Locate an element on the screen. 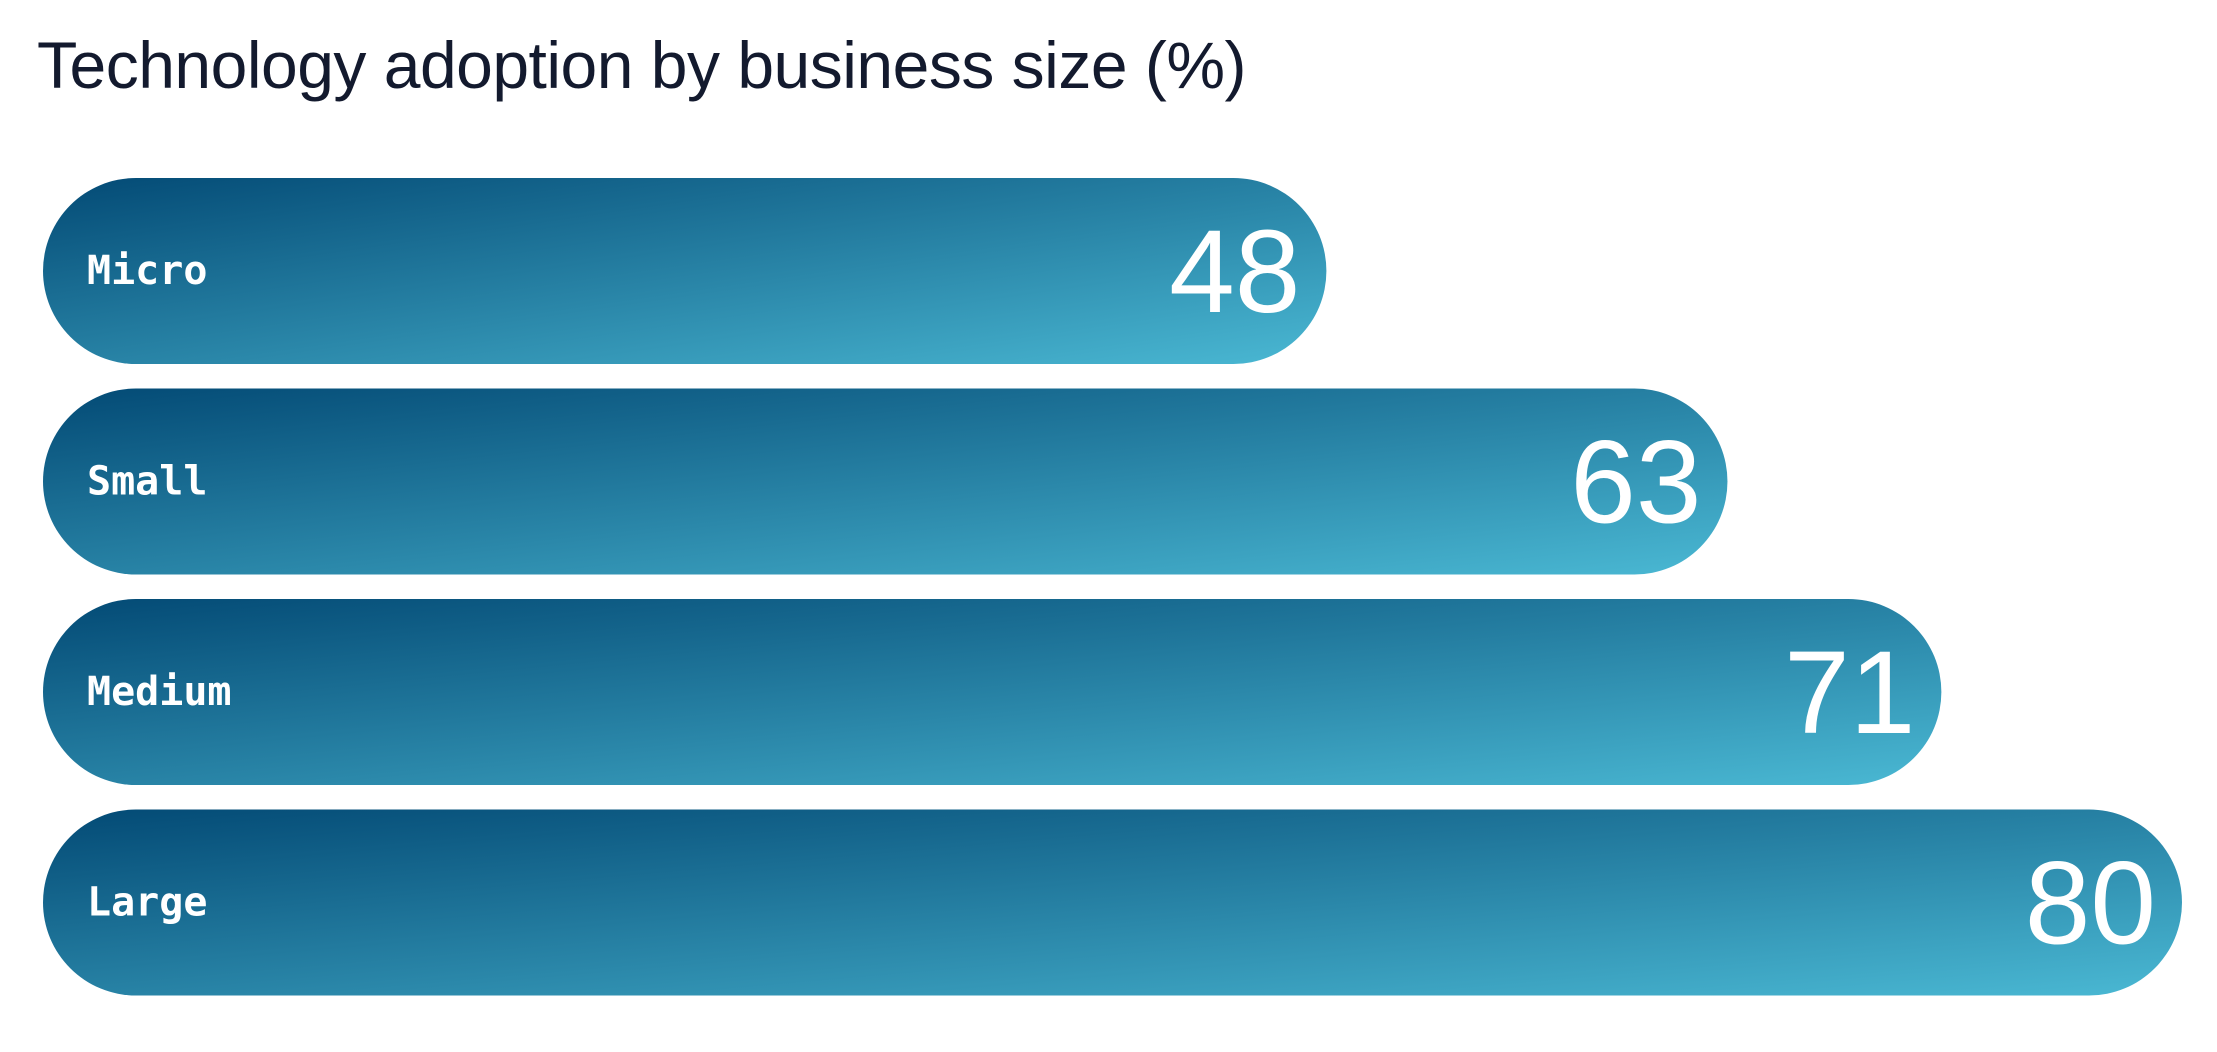 This screenshot has height=1052, width=2217. bar-micro is located at coordinates (685, 271).